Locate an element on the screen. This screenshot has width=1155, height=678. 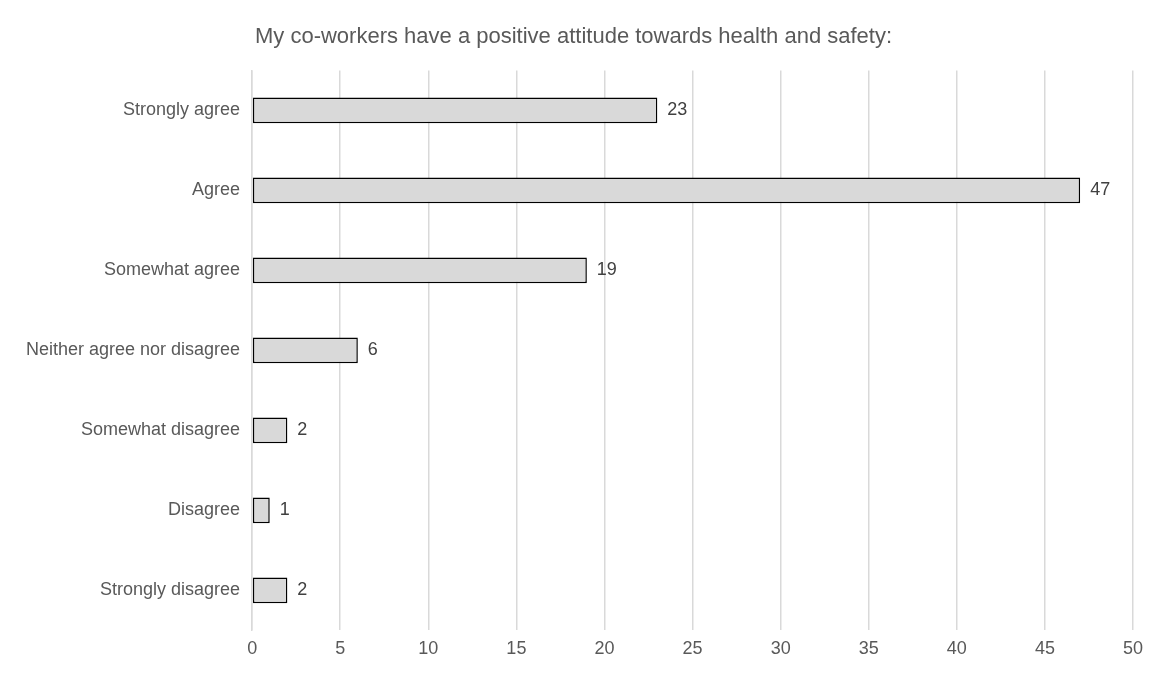
x-tick-label: 20 is located at coordinates (604, 648).